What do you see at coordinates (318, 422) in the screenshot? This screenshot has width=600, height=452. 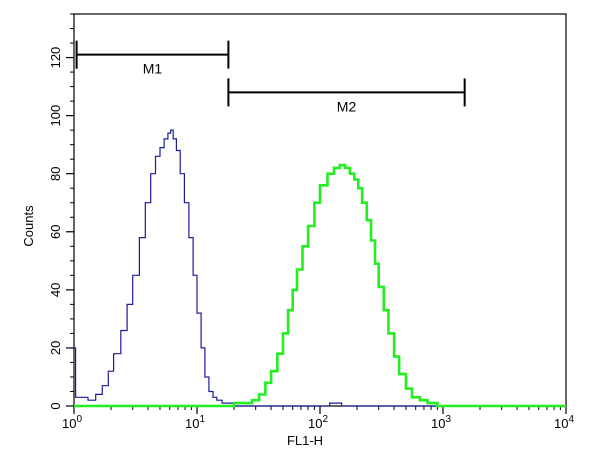 I see `x-tick-label: 10²` at bounding box center [318, 422].